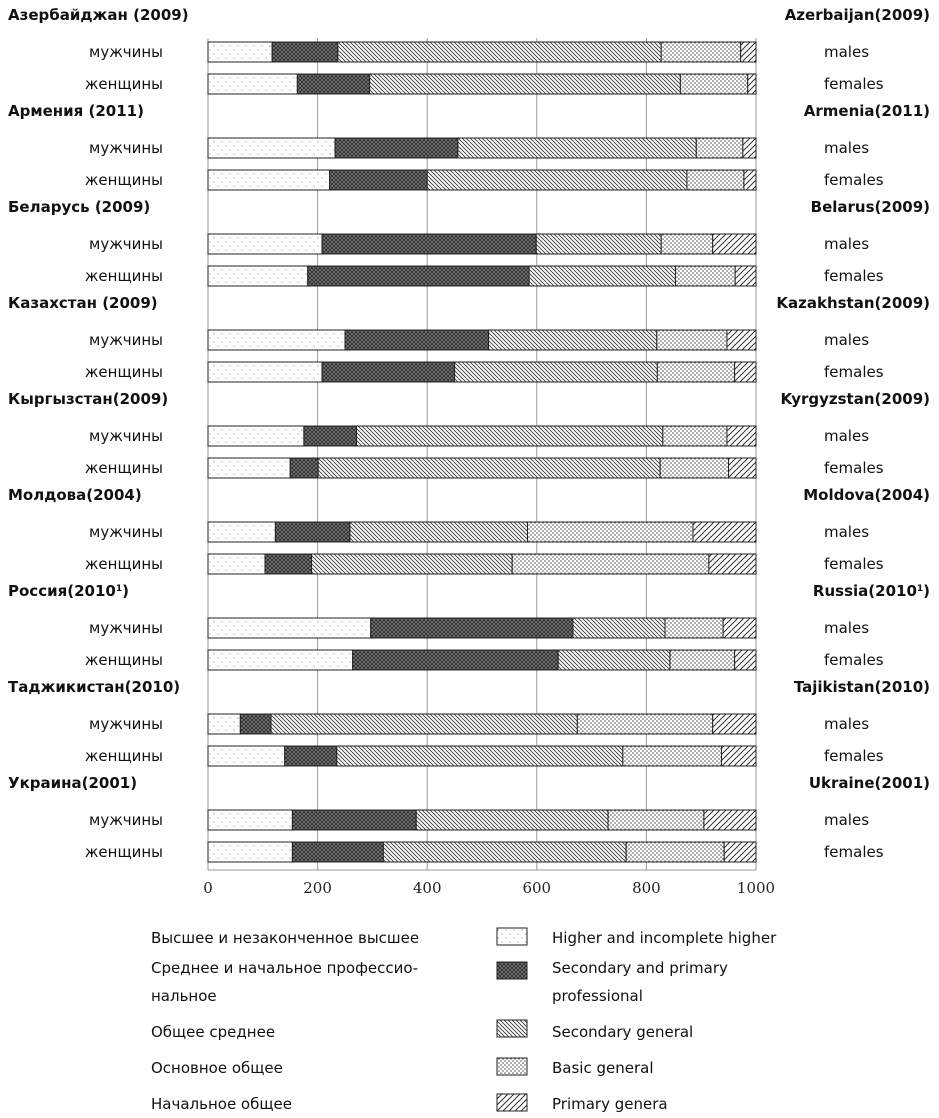  I want to click on legend-label-ru: Высшее и незаконченное высшее, so click(285, 938).